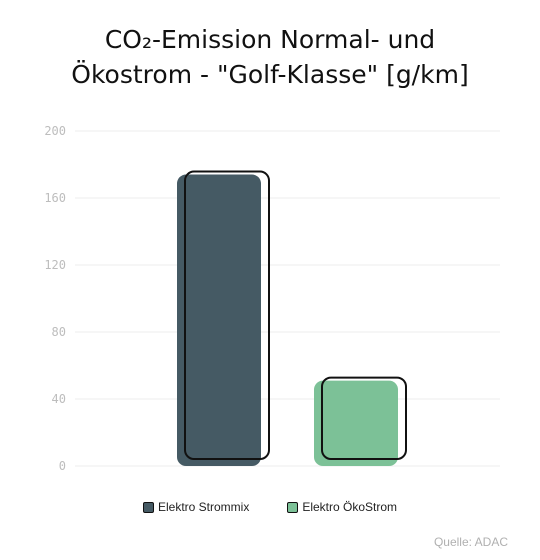 The height and width of the screenshot is (560, 540). What do you see at coordinates (55, 265) in the screenshot?
I see `y-tick-label: 120` at bounding box center [55, 265].